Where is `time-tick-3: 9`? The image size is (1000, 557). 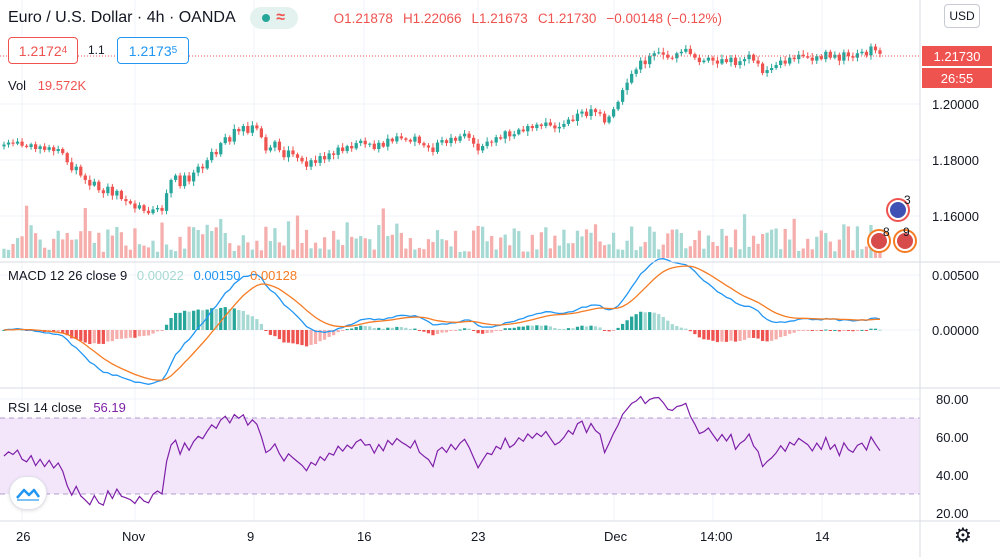 time-tick-3: 9 is located at coordinates (250, 536).